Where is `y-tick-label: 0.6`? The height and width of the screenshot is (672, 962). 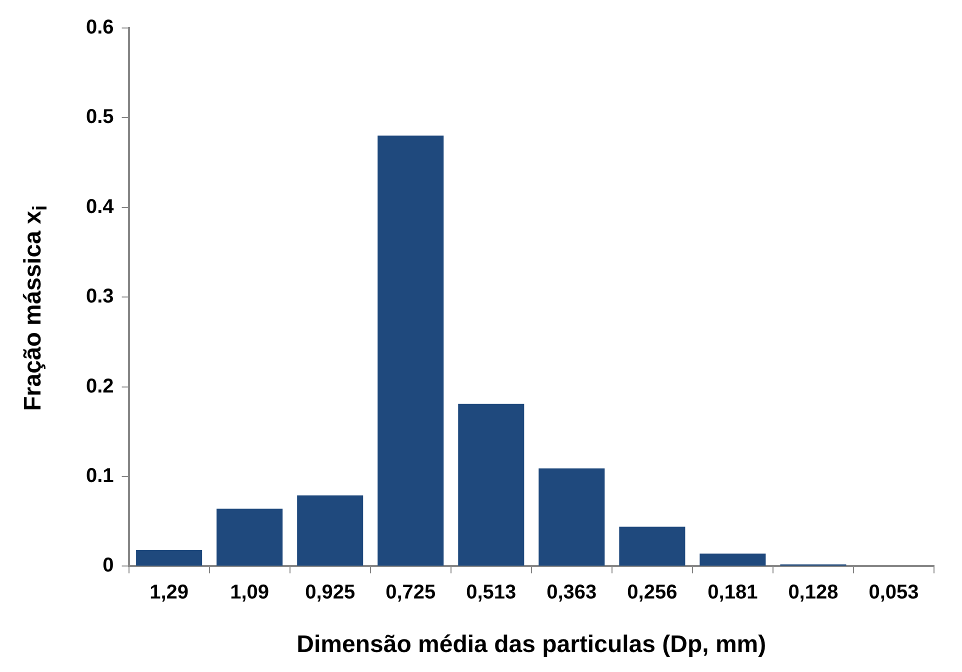 y-tick-label: 0.6 is located at coordinates (100, 27).